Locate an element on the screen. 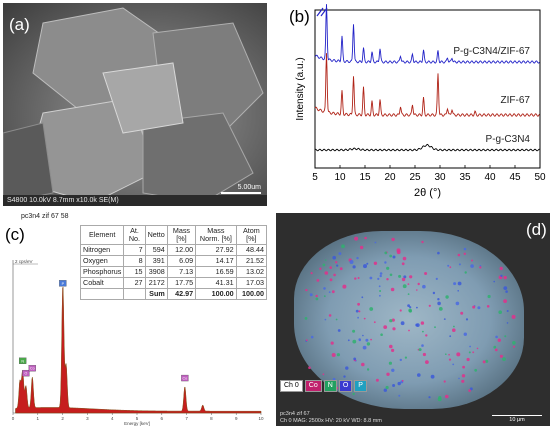 This screenshot has height=426, width=550. mapping-legend-item: O is located at coordinates (345, 386).